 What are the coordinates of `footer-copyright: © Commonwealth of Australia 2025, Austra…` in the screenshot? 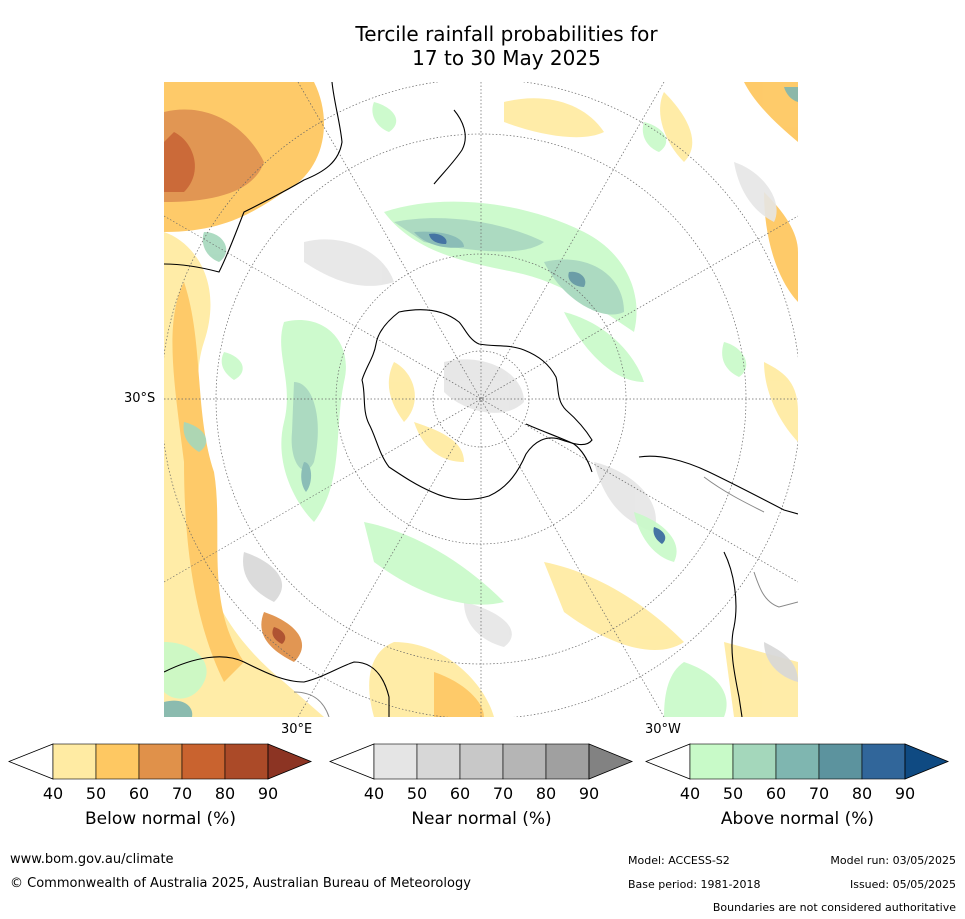 It's located at (240, 883).